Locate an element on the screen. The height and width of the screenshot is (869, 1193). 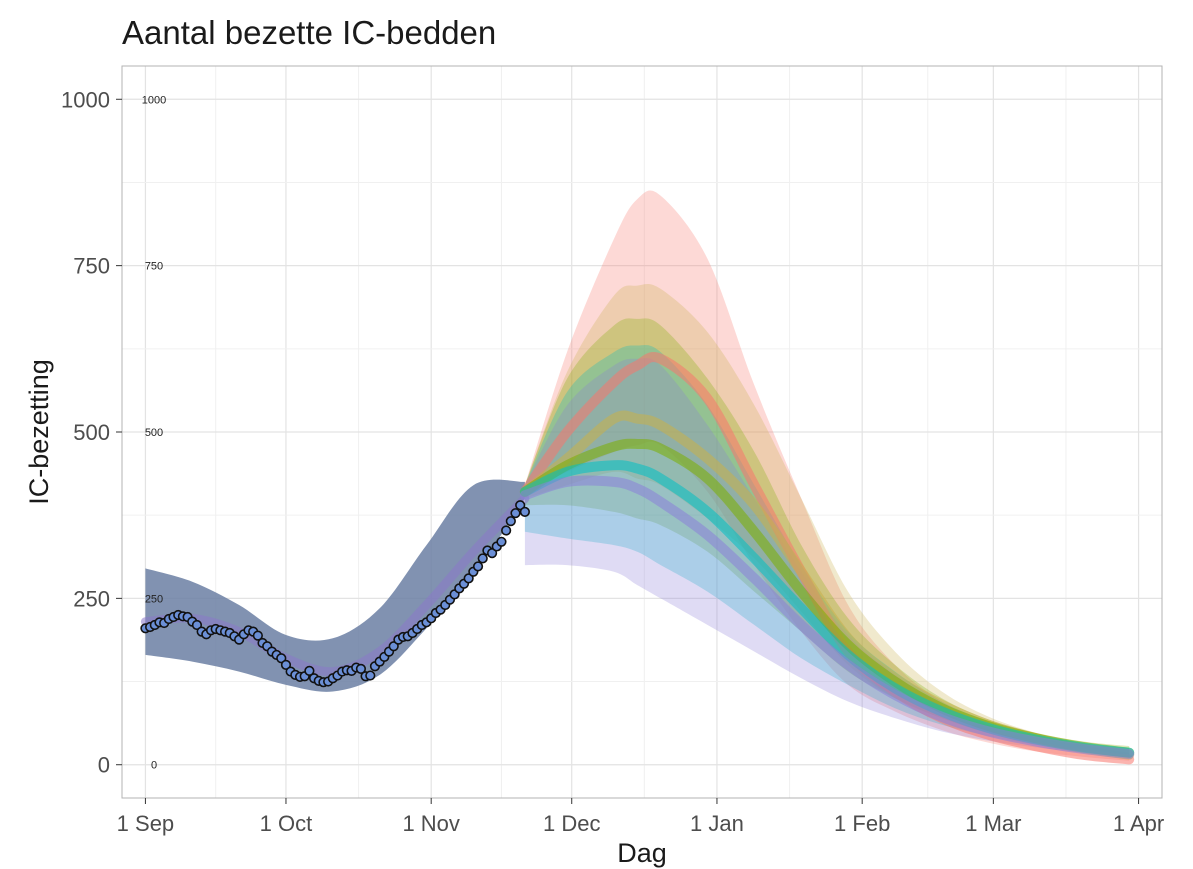
x-tick-label: 1 Dec is located at coordinates (571, 823).